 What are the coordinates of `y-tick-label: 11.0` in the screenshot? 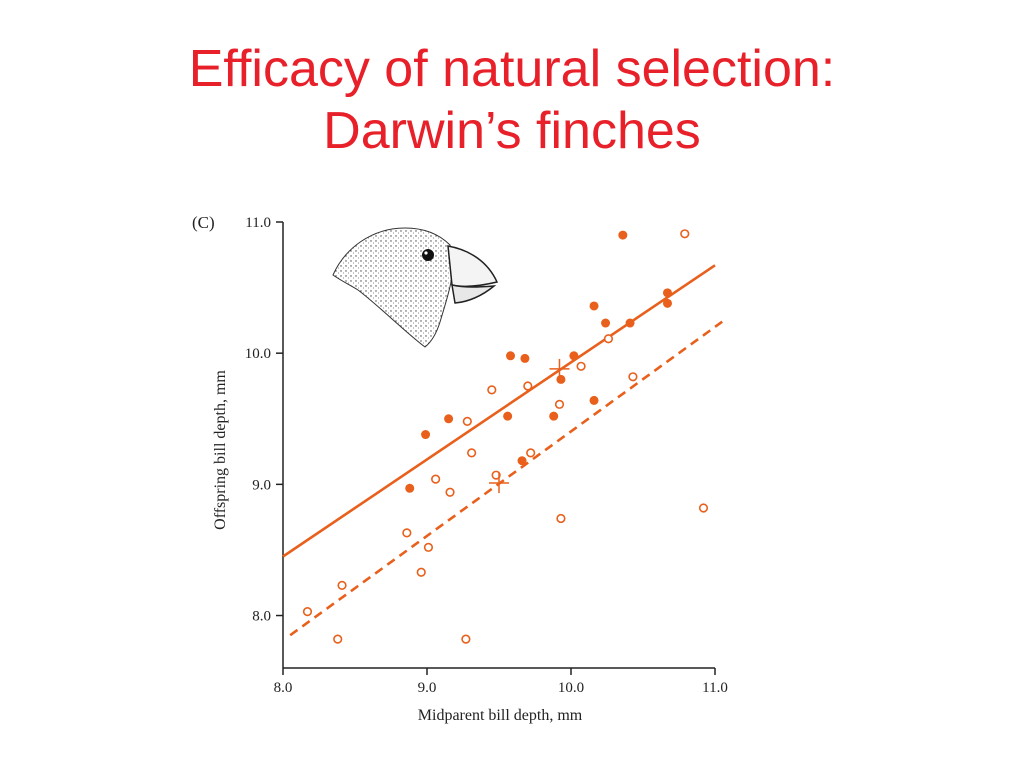 It's located at (258, 223).